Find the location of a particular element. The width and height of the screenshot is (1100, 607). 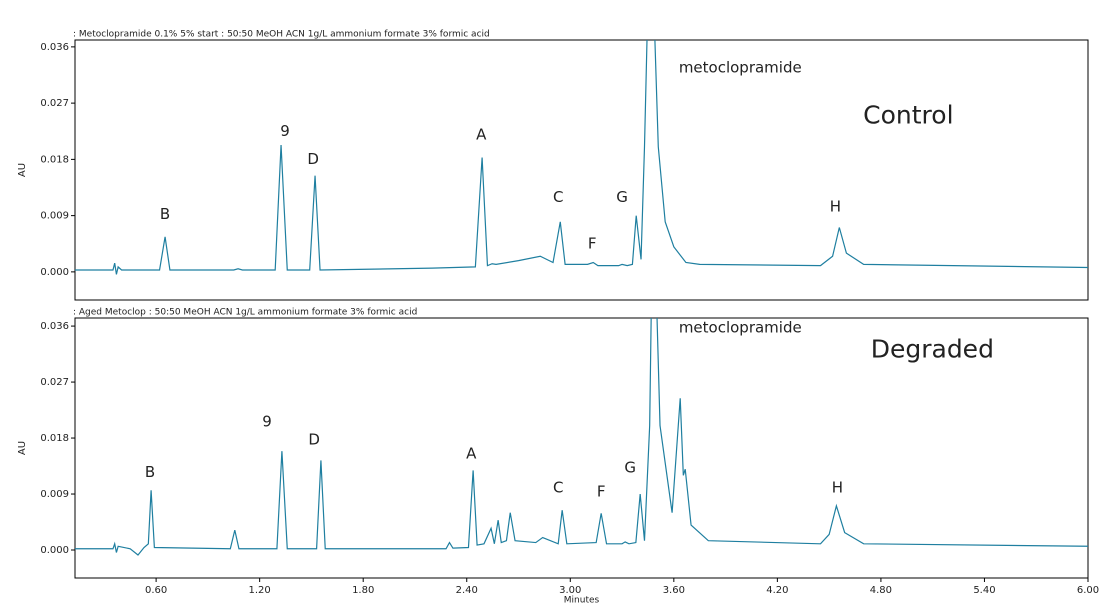

x-tick-label: 4.80 is located at coordinates (881, 590).